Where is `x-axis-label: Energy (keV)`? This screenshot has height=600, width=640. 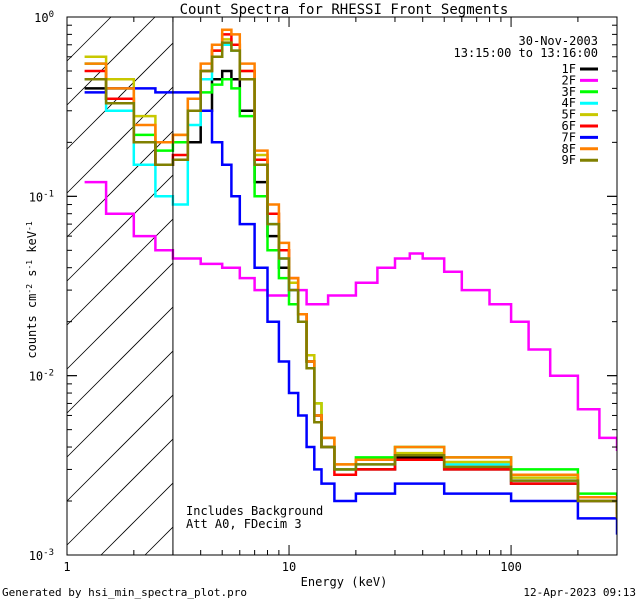 x-axis-label: Energy (keV) is located at coordinates (344, 582).